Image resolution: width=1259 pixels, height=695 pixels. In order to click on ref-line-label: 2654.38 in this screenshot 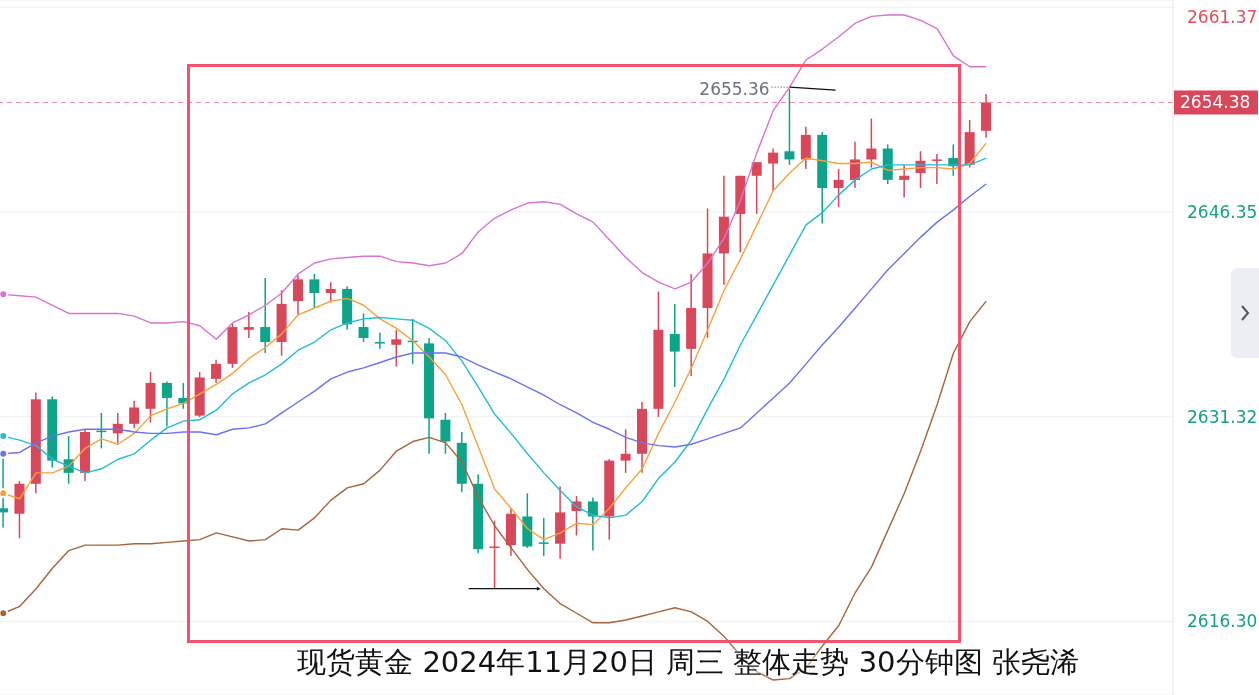, I will do `click(1215, 102)`.